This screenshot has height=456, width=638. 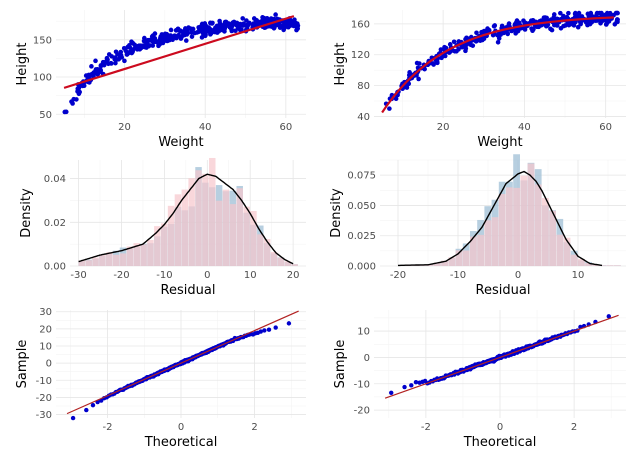 I want to click on x-tick-label: 0, so click(x=207, y=275).